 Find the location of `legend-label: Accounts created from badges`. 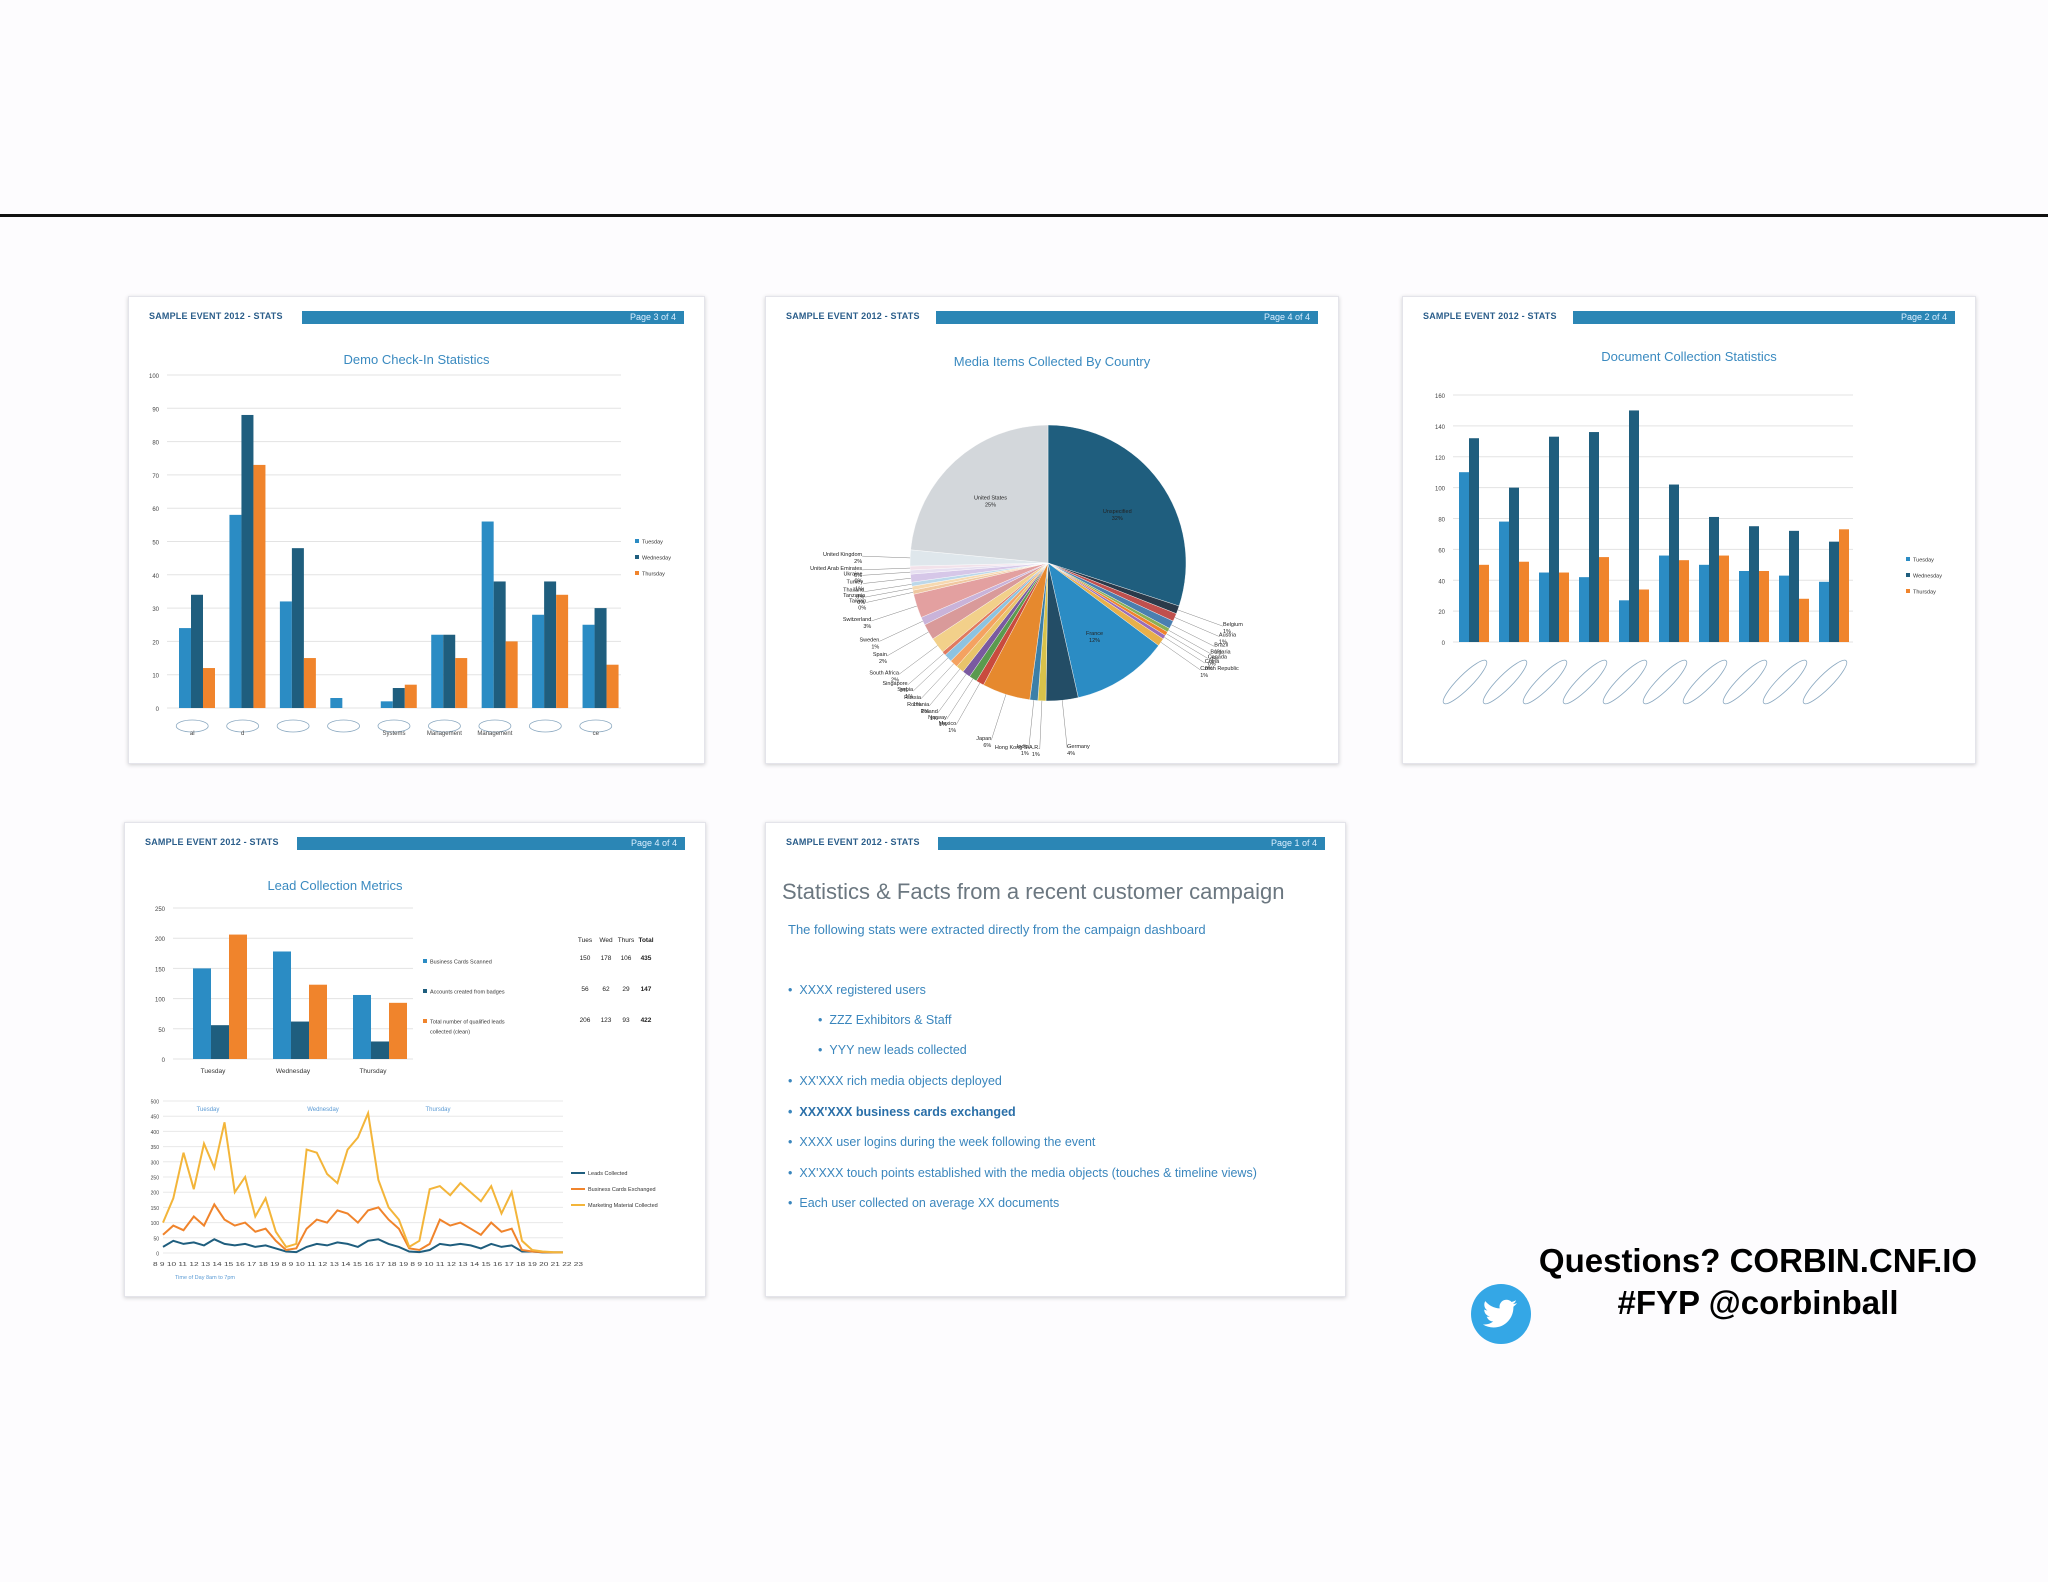

legend-label: Accounts created from badges is located at coordinates (467, 993).